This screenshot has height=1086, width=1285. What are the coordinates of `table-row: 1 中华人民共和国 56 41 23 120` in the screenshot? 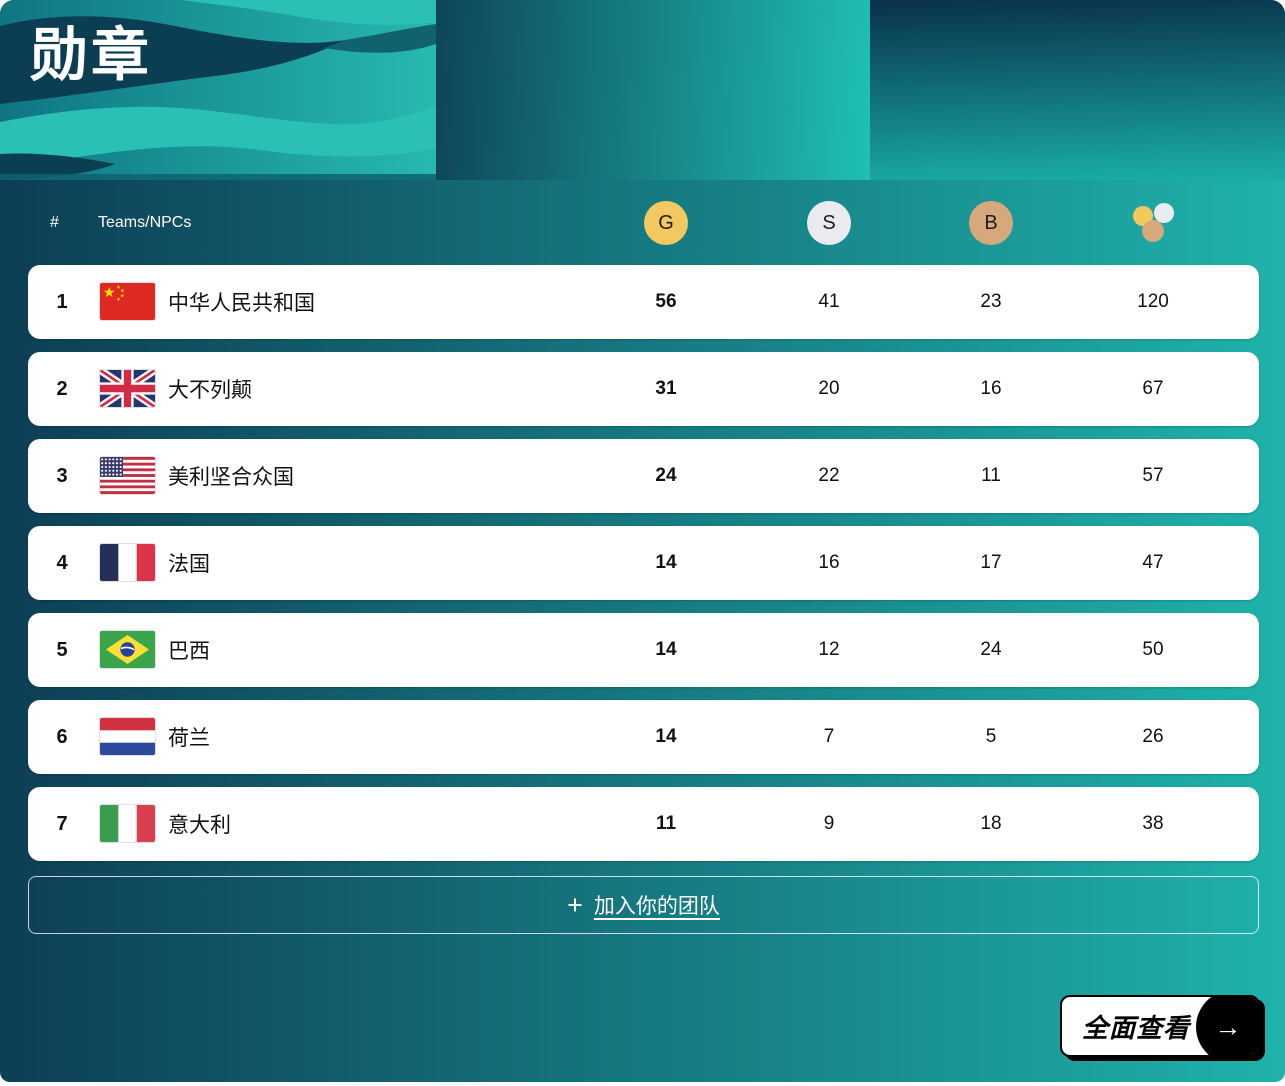 It's located at (643, 302).